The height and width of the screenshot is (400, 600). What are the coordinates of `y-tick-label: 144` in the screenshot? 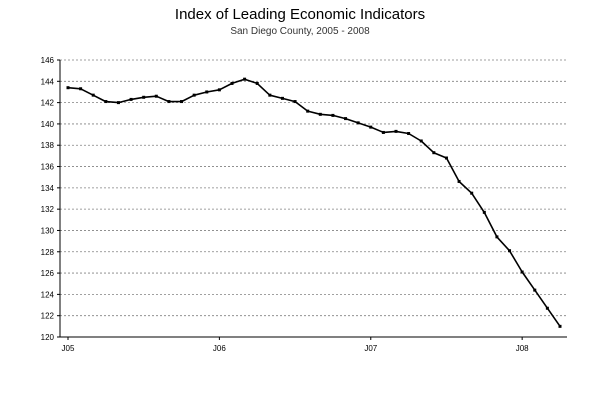 It's located at (48, 81).